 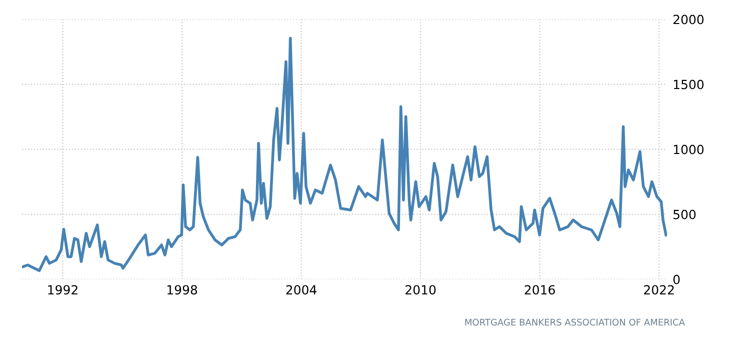 I want to click on text: MORTGAGE BANKERS ASSOCIATION OF AMERICA, so click(x=575, y=322).